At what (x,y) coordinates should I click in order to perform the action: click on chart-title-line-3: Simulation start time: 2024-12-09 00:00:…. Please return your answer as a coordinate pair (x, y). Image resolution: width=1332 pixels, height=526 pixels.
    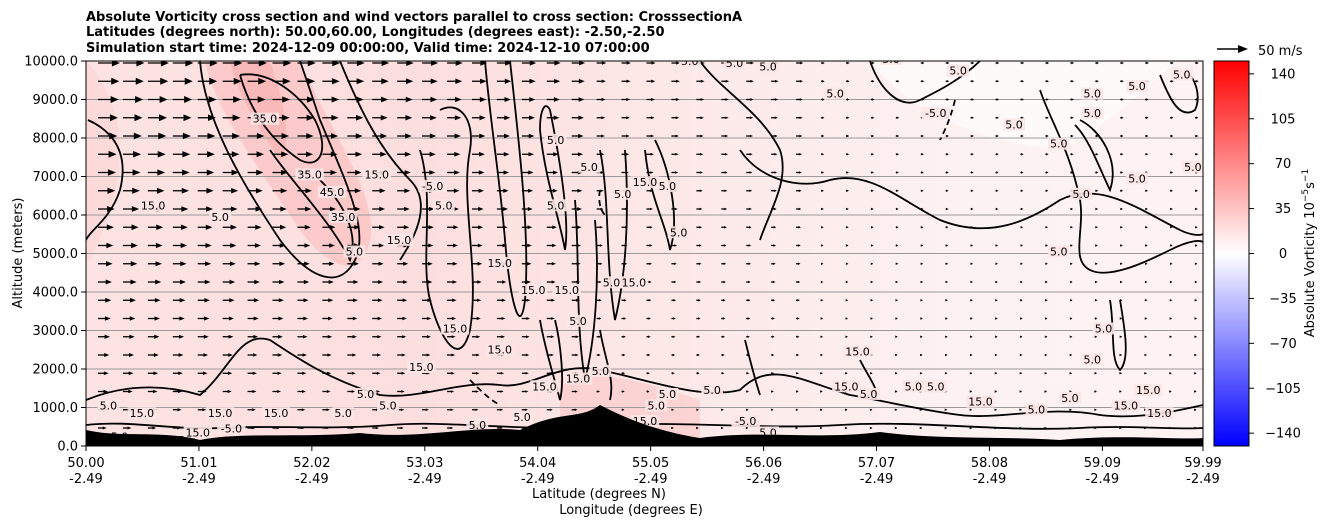
    Looking at the image, I should click on (368, 48).